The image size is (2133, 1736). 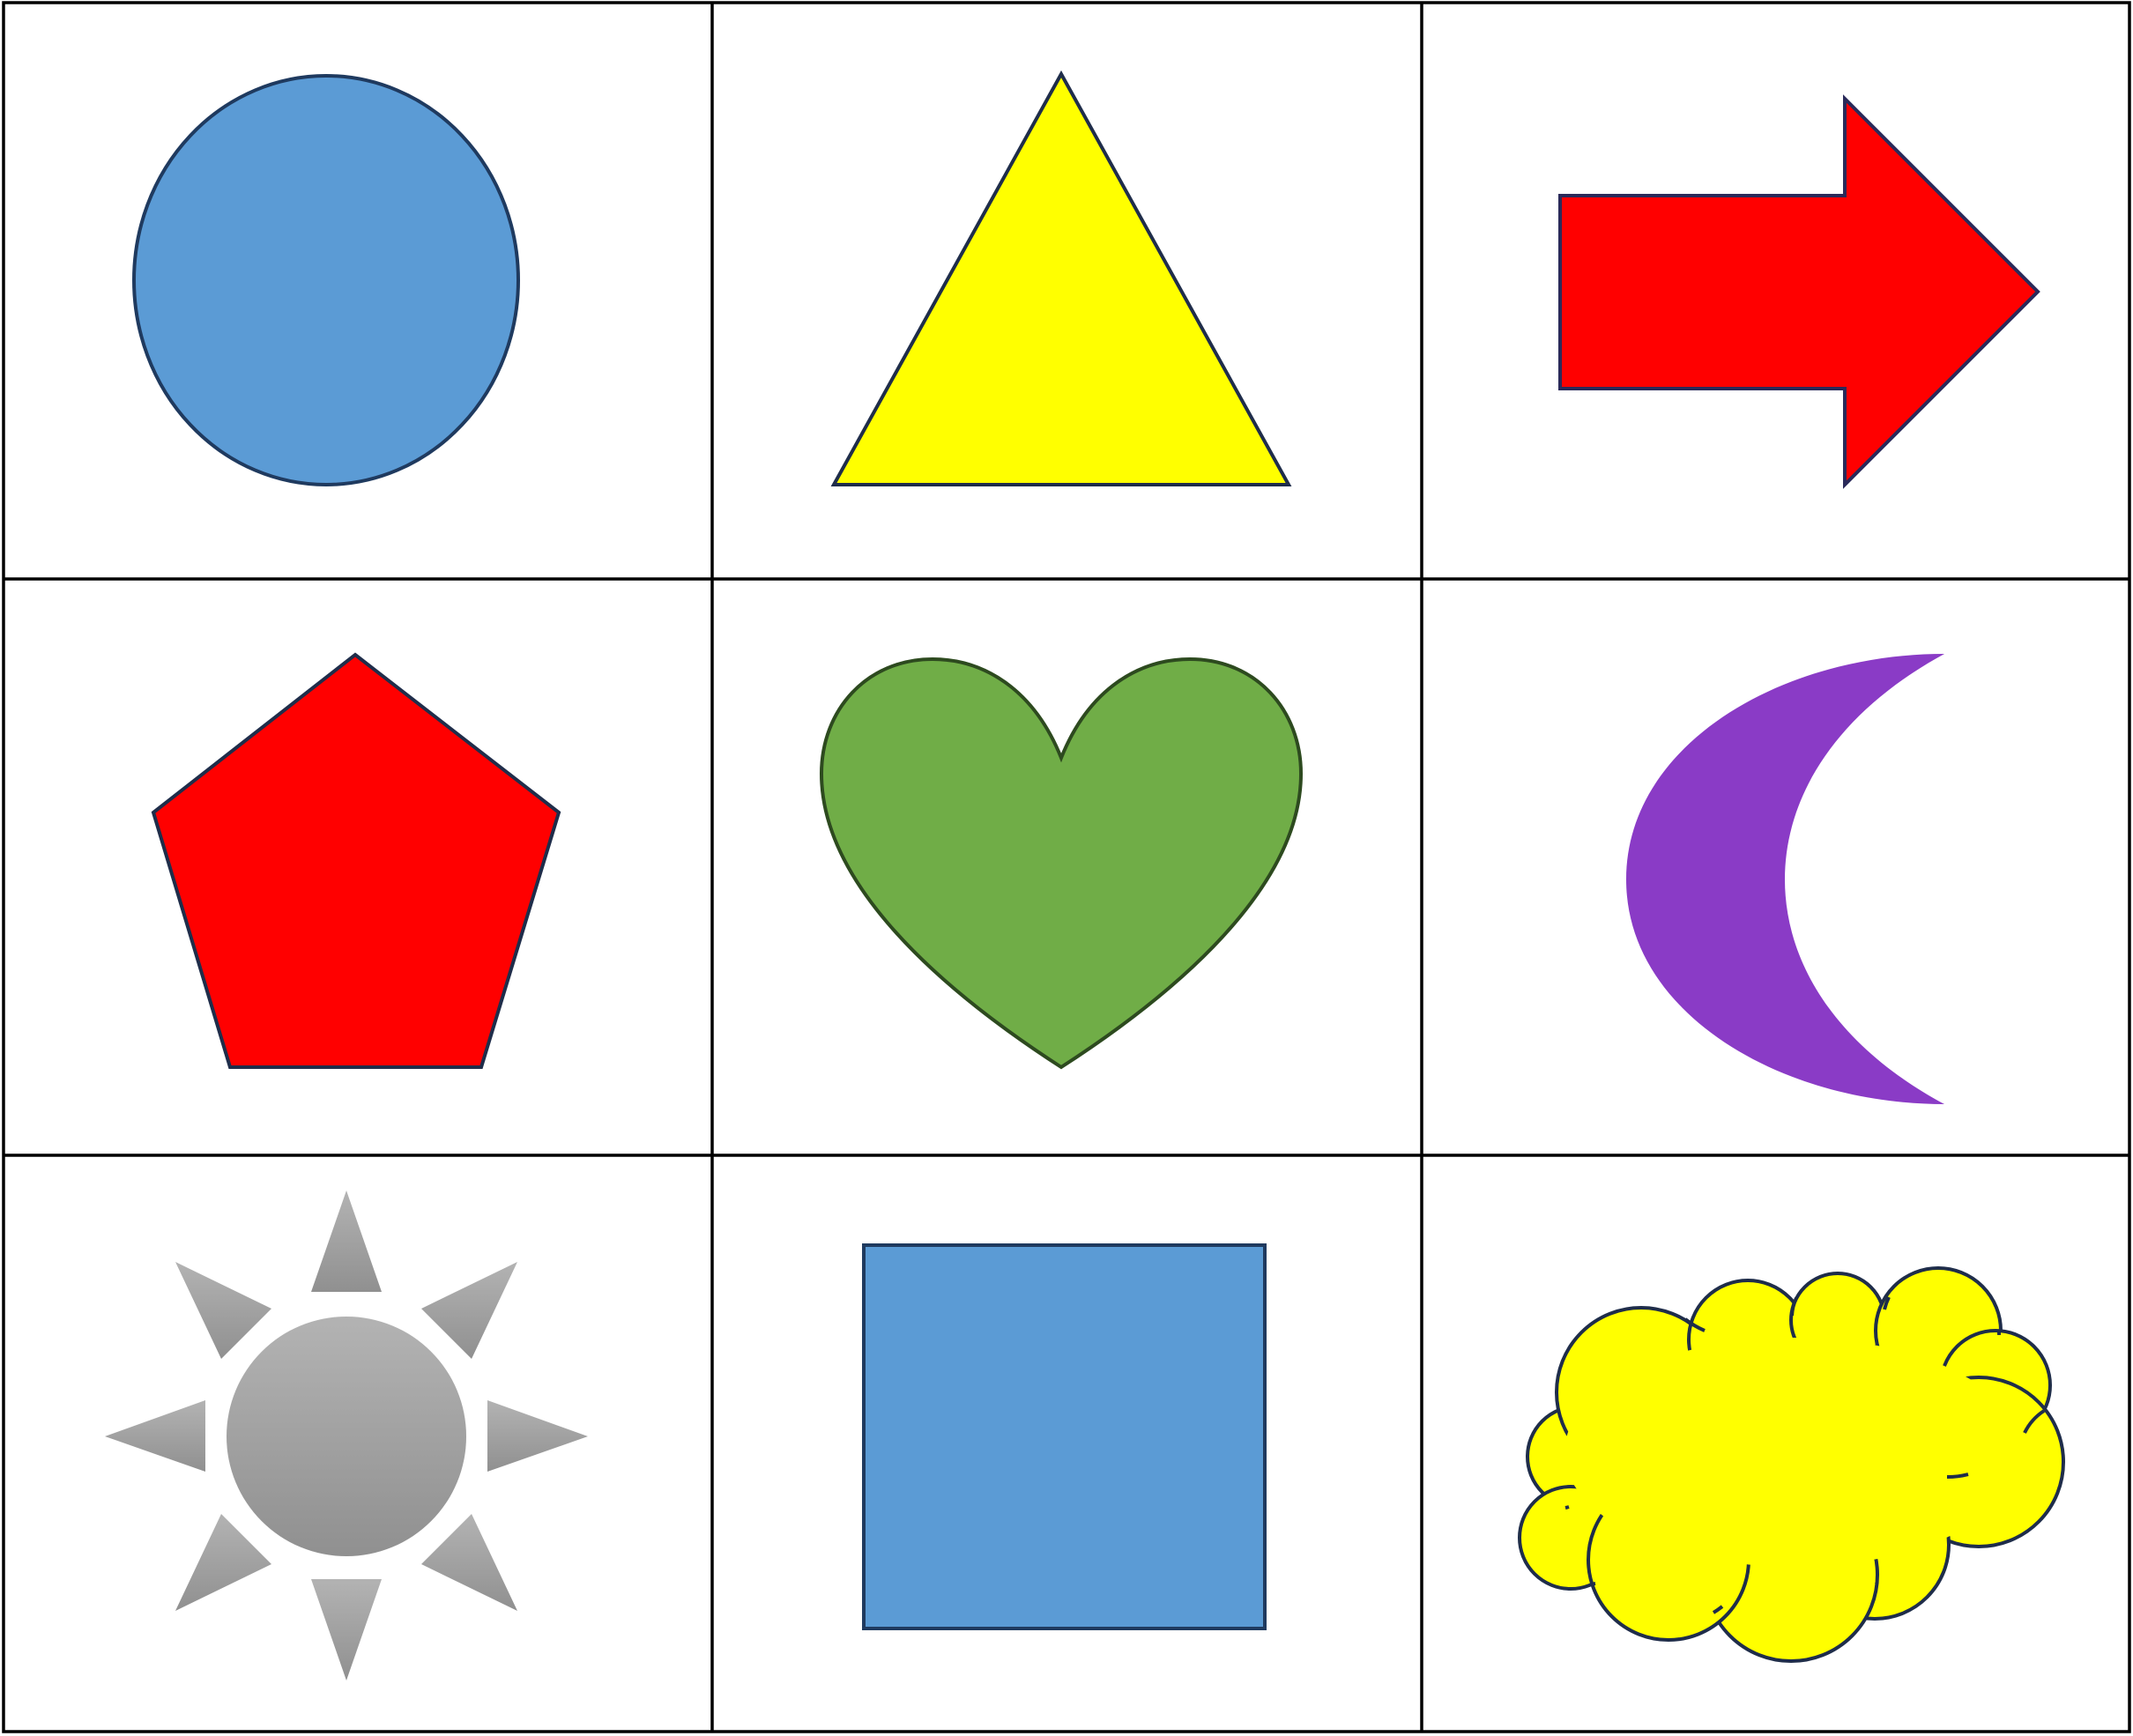 I want to click on square-shape, so click(x=1065, y=1436).